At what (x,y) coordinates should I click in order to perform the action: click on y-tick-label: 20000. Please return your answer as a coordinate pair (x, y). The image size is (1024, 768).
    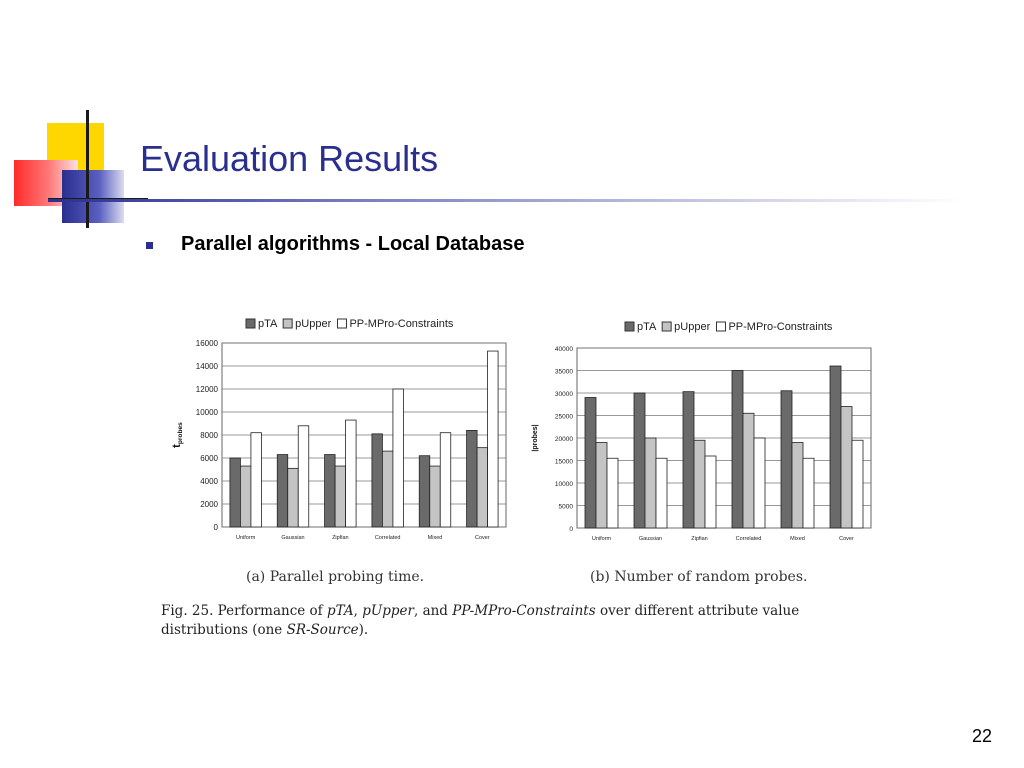
    Looking at the image, I should click on (564, 439).